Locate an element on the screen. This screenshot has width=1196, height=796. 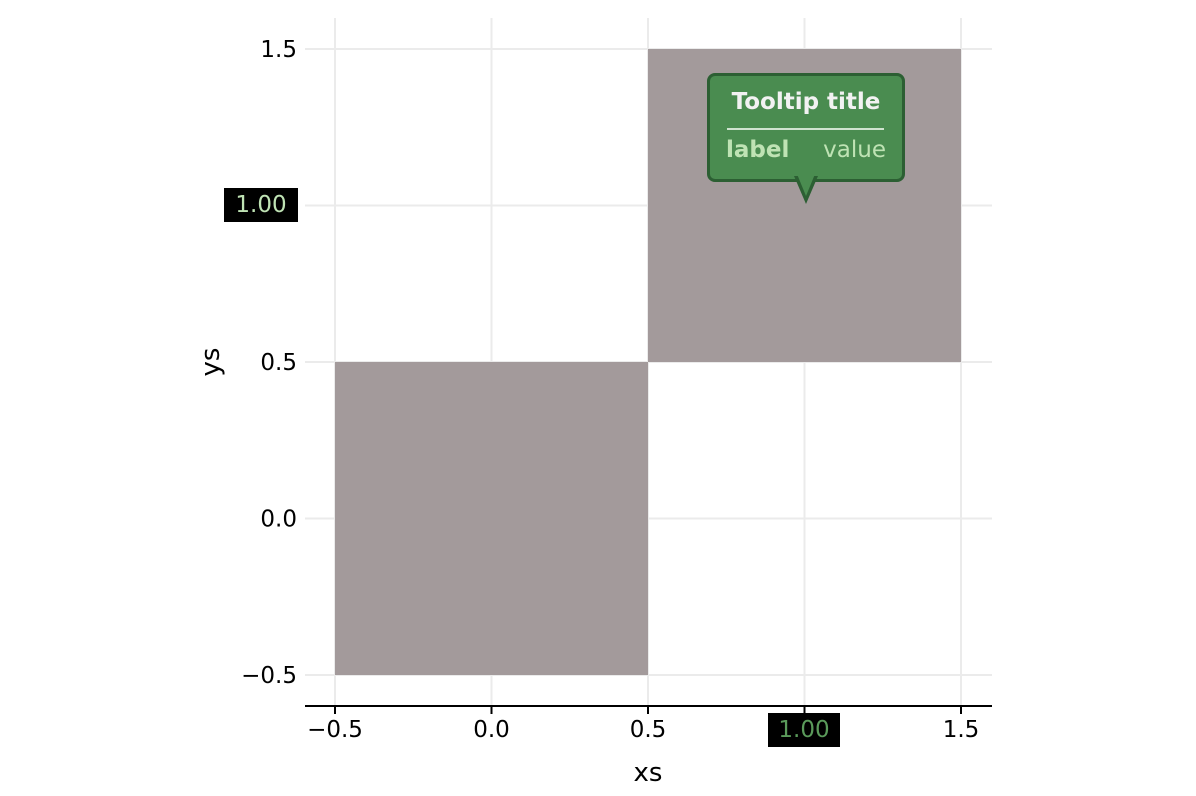
heatmap-cell is located at coordinates (491, 518).